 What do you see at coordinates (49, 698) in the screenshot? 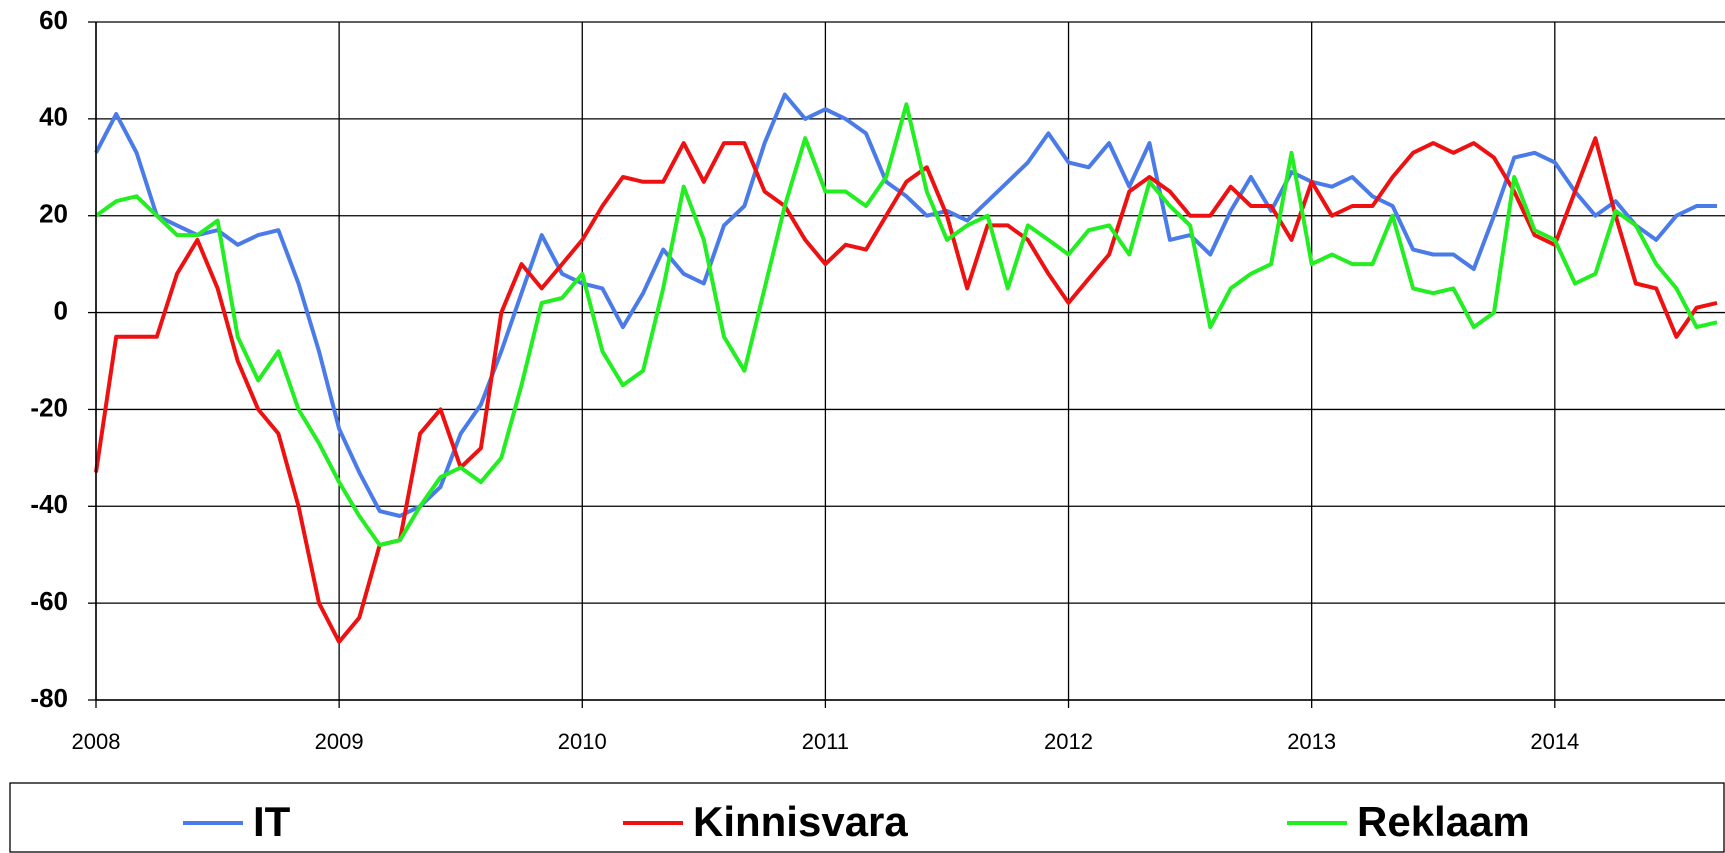
I see `y-tick-label: -80` at bounding box center [49, 698].